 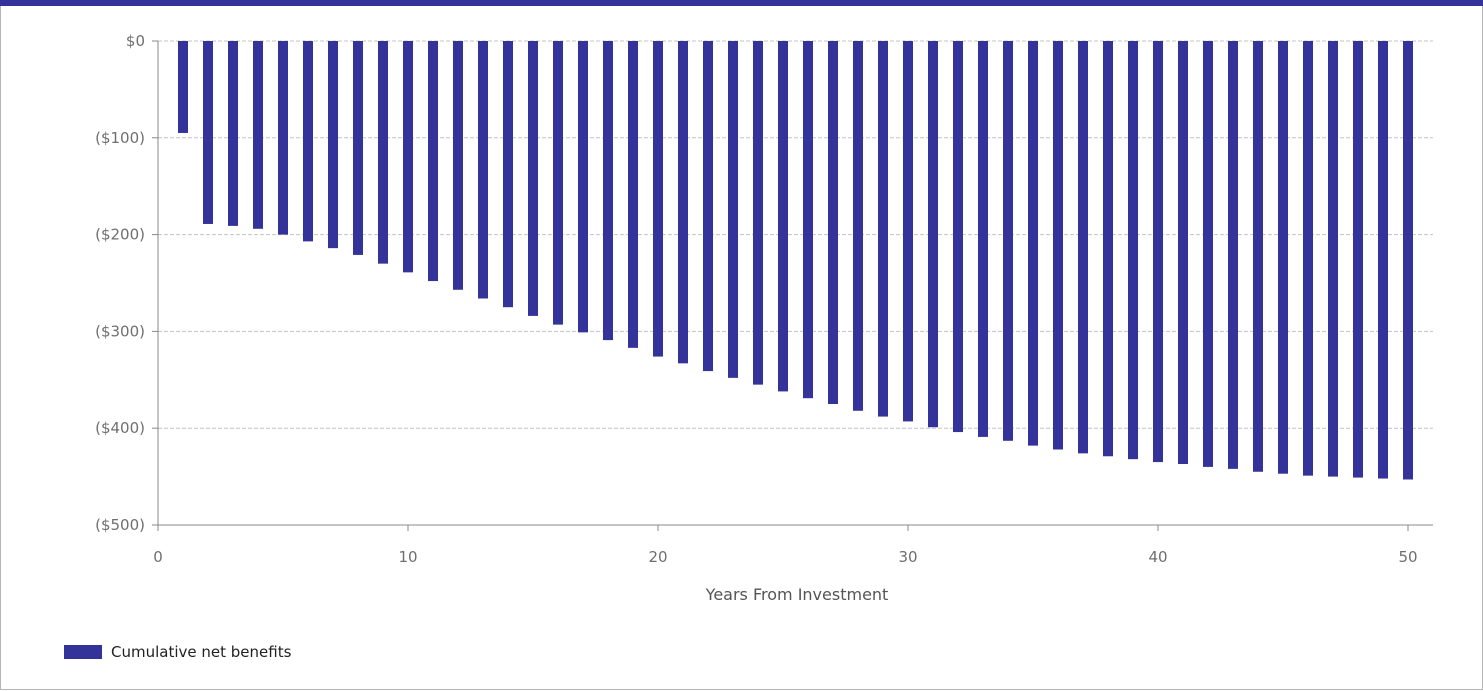 I want to click on y-tick-labels: $0 ($100) ($200) ($300) ($400) ($500), so click(x=120, y=283).